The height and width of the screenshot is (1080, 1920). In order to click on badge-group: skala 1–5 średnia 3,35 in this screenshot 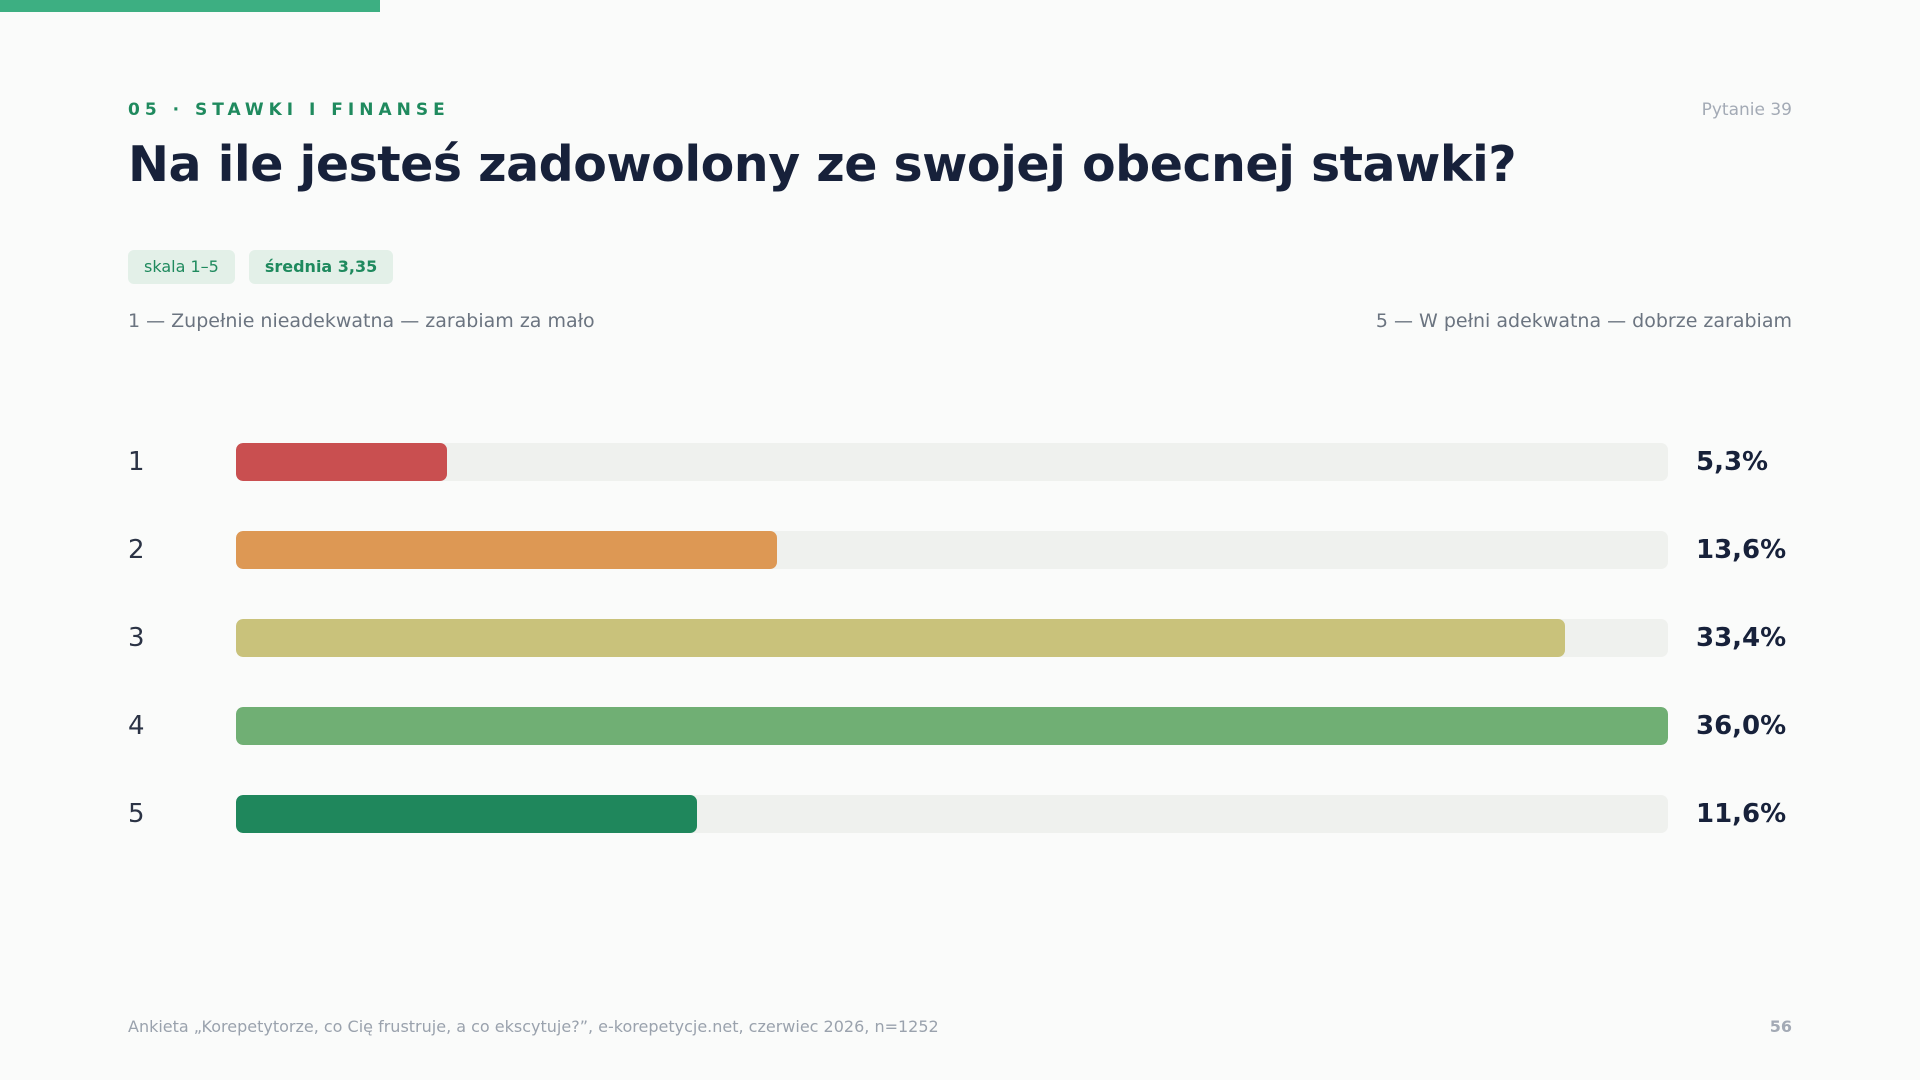, I will do `click(261, 267)`.